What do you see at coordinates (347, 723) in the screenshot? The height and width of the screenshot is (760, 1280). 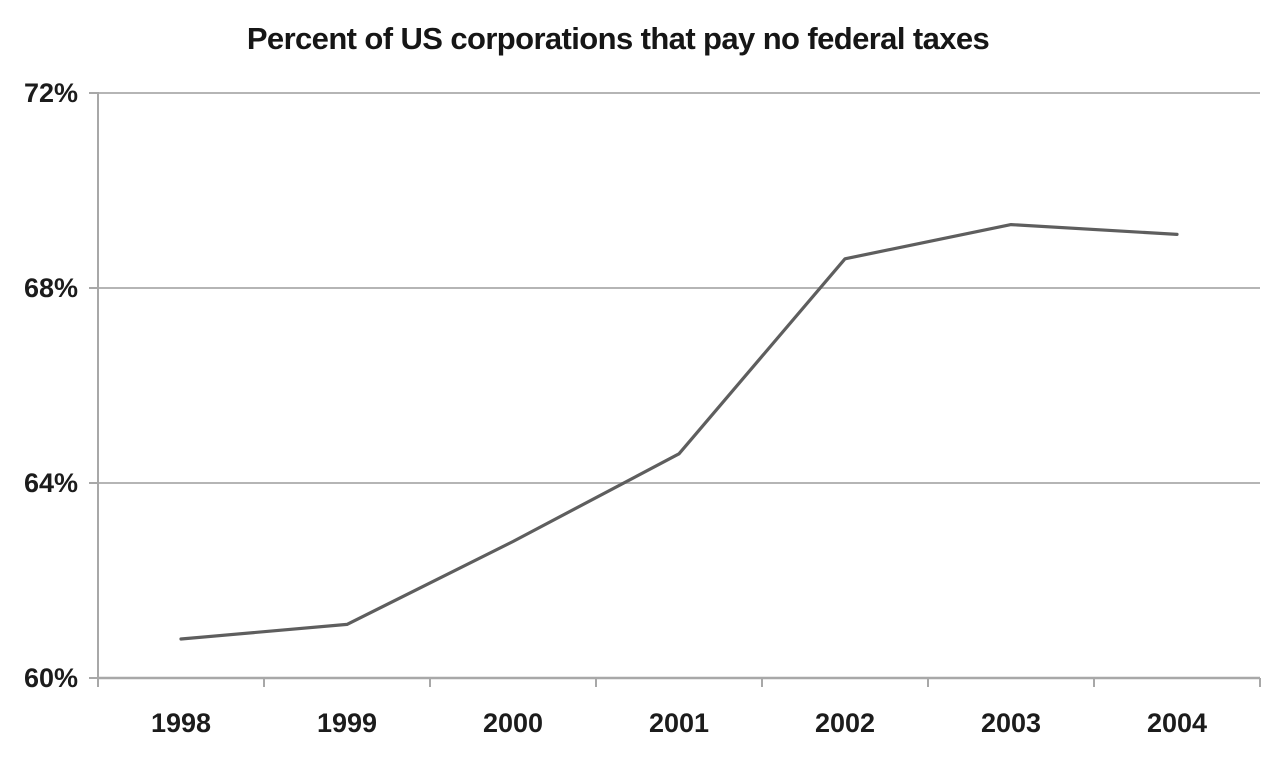 I see `x-axis-tick-label: 1999` at bounding box center [347, 723].